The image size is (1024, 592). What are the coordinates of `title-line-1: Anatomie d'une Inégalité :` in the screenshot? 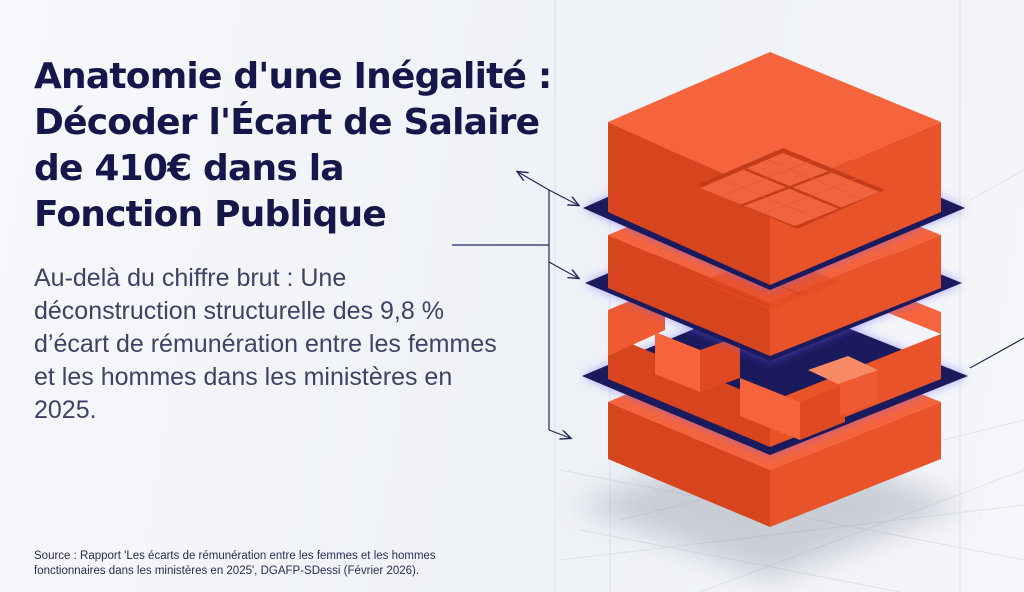 It's located at (293, 76).